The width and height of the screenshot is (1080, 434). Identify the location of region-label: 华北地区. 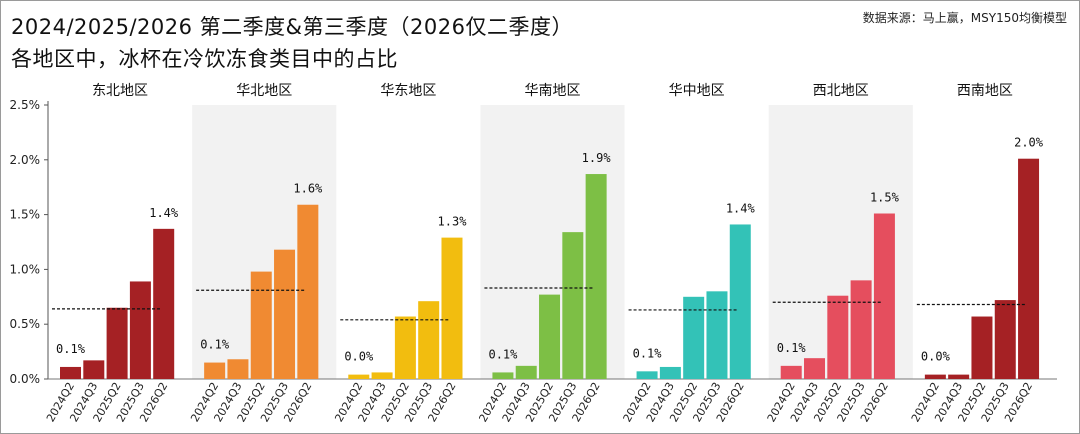
(264, 91).